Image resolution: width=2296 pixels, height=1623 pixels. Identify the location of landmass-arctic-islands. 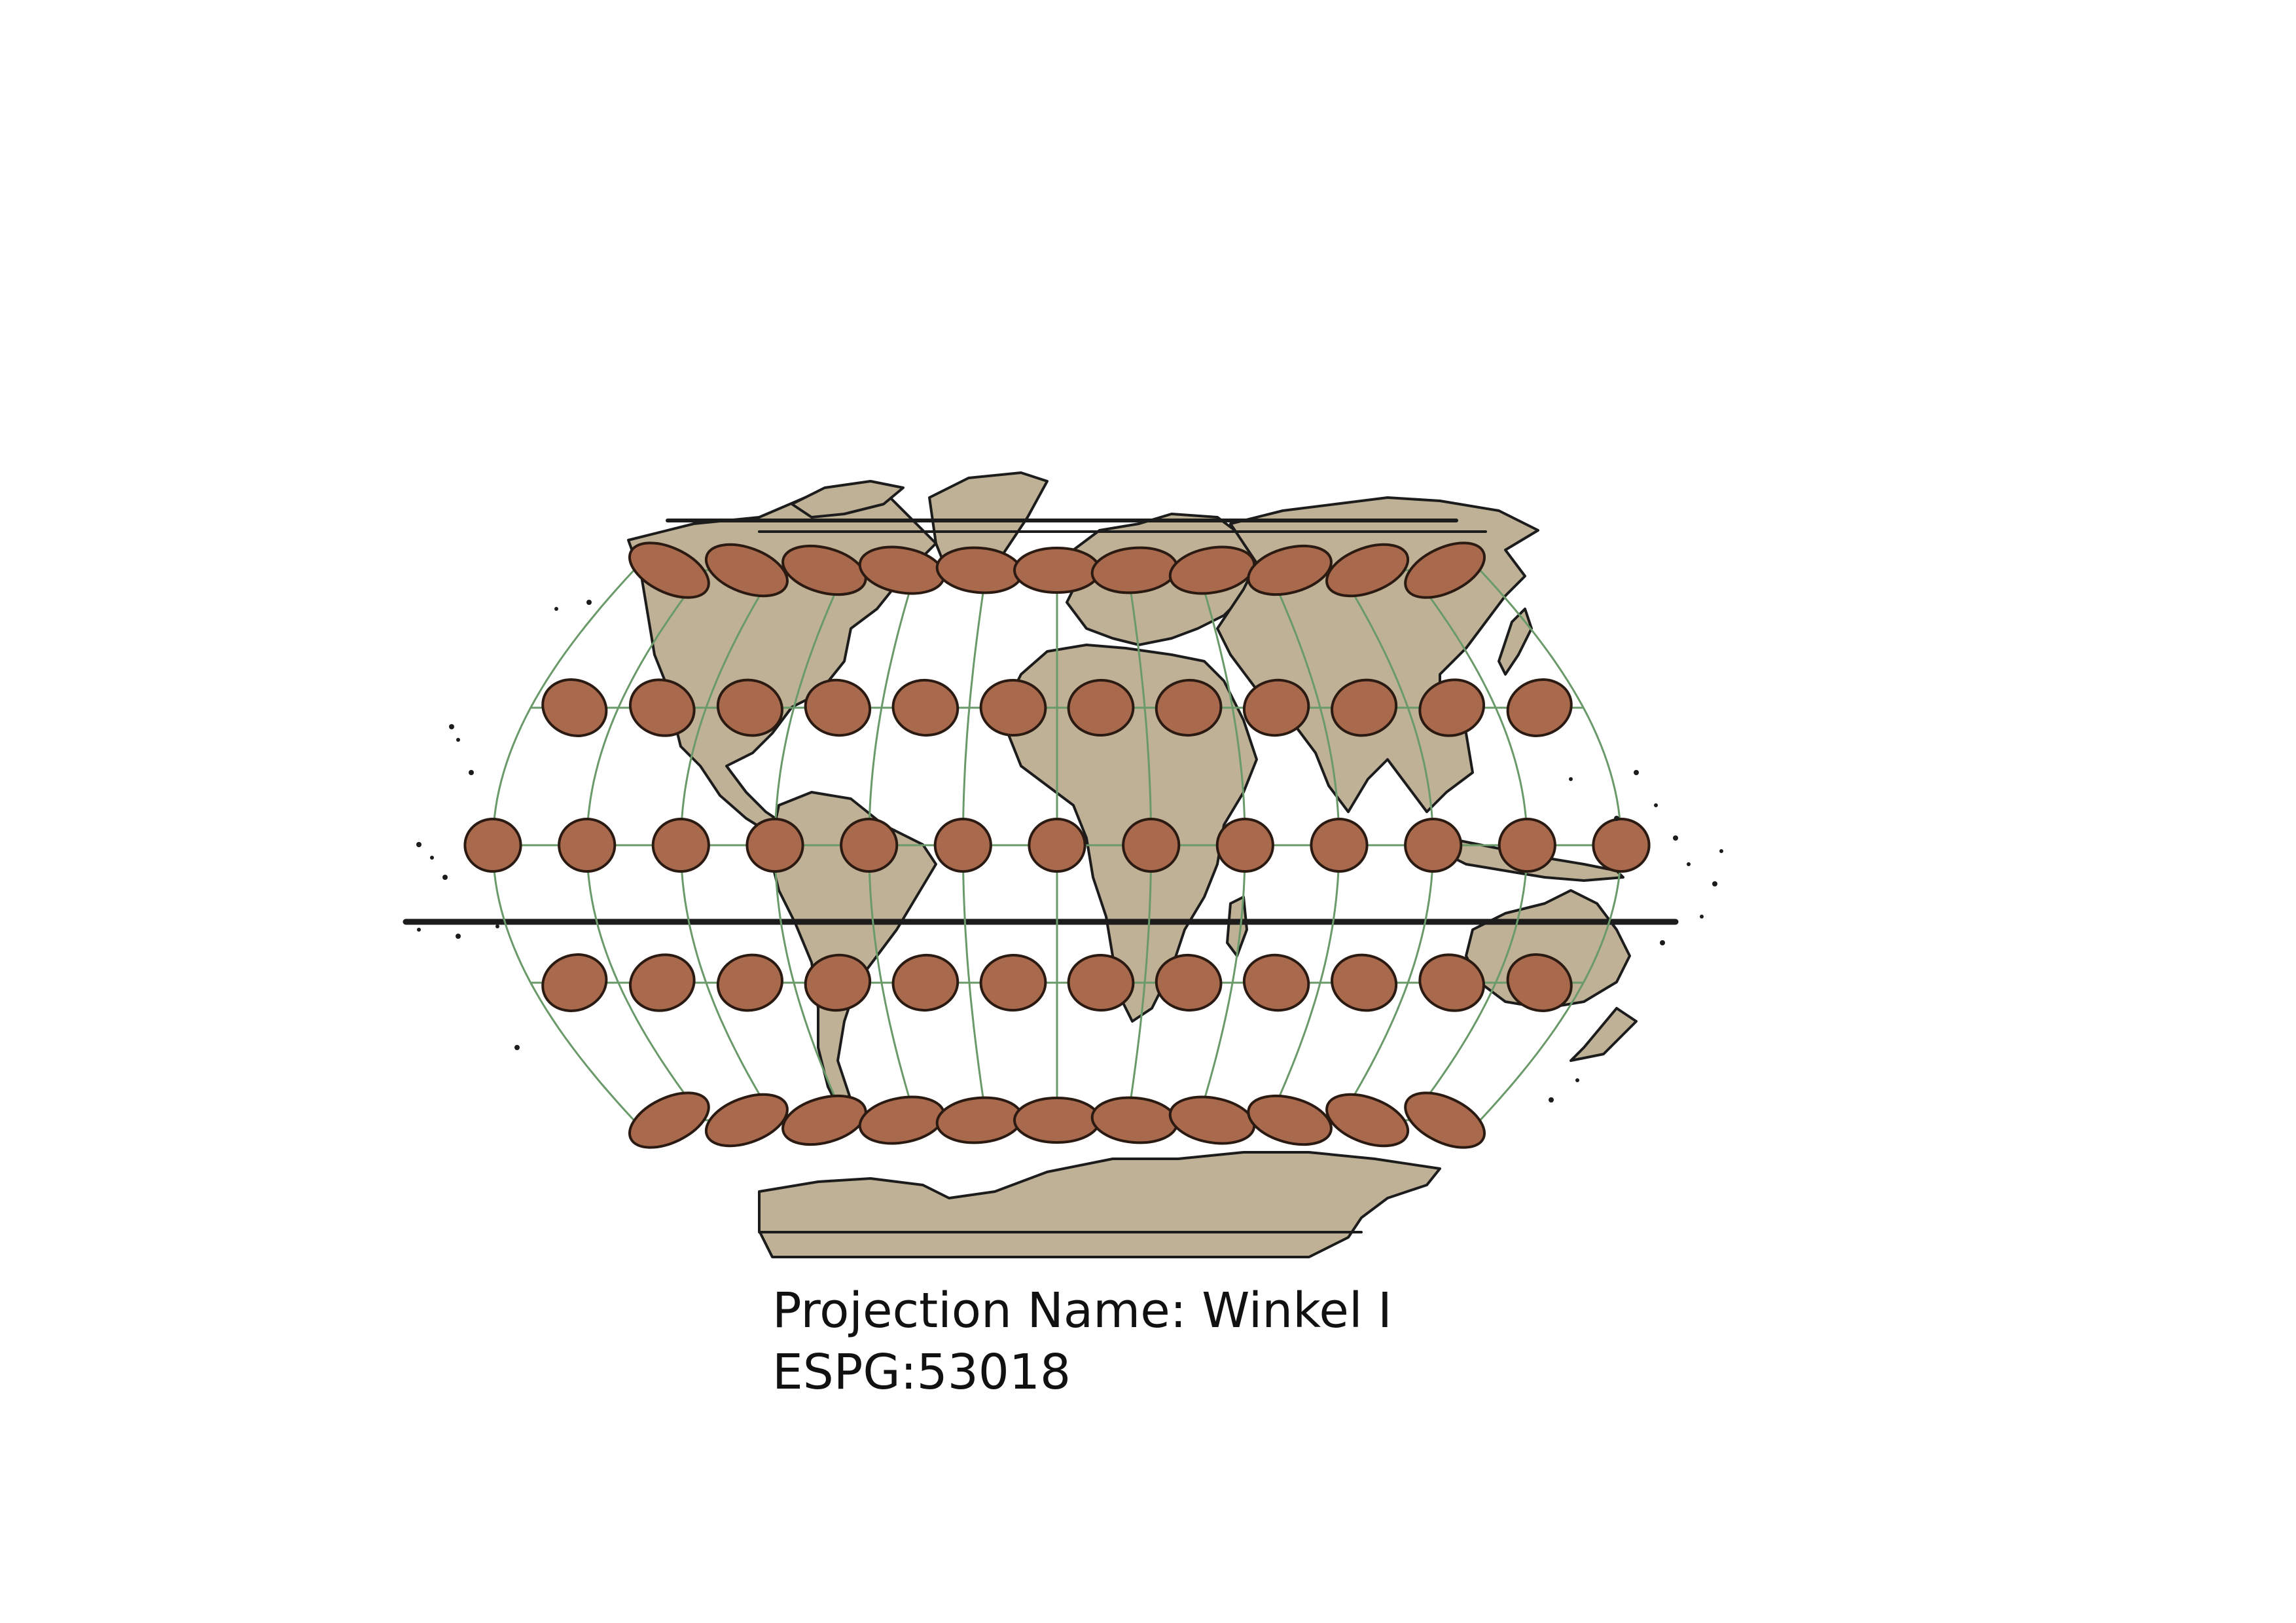
(848, 499).